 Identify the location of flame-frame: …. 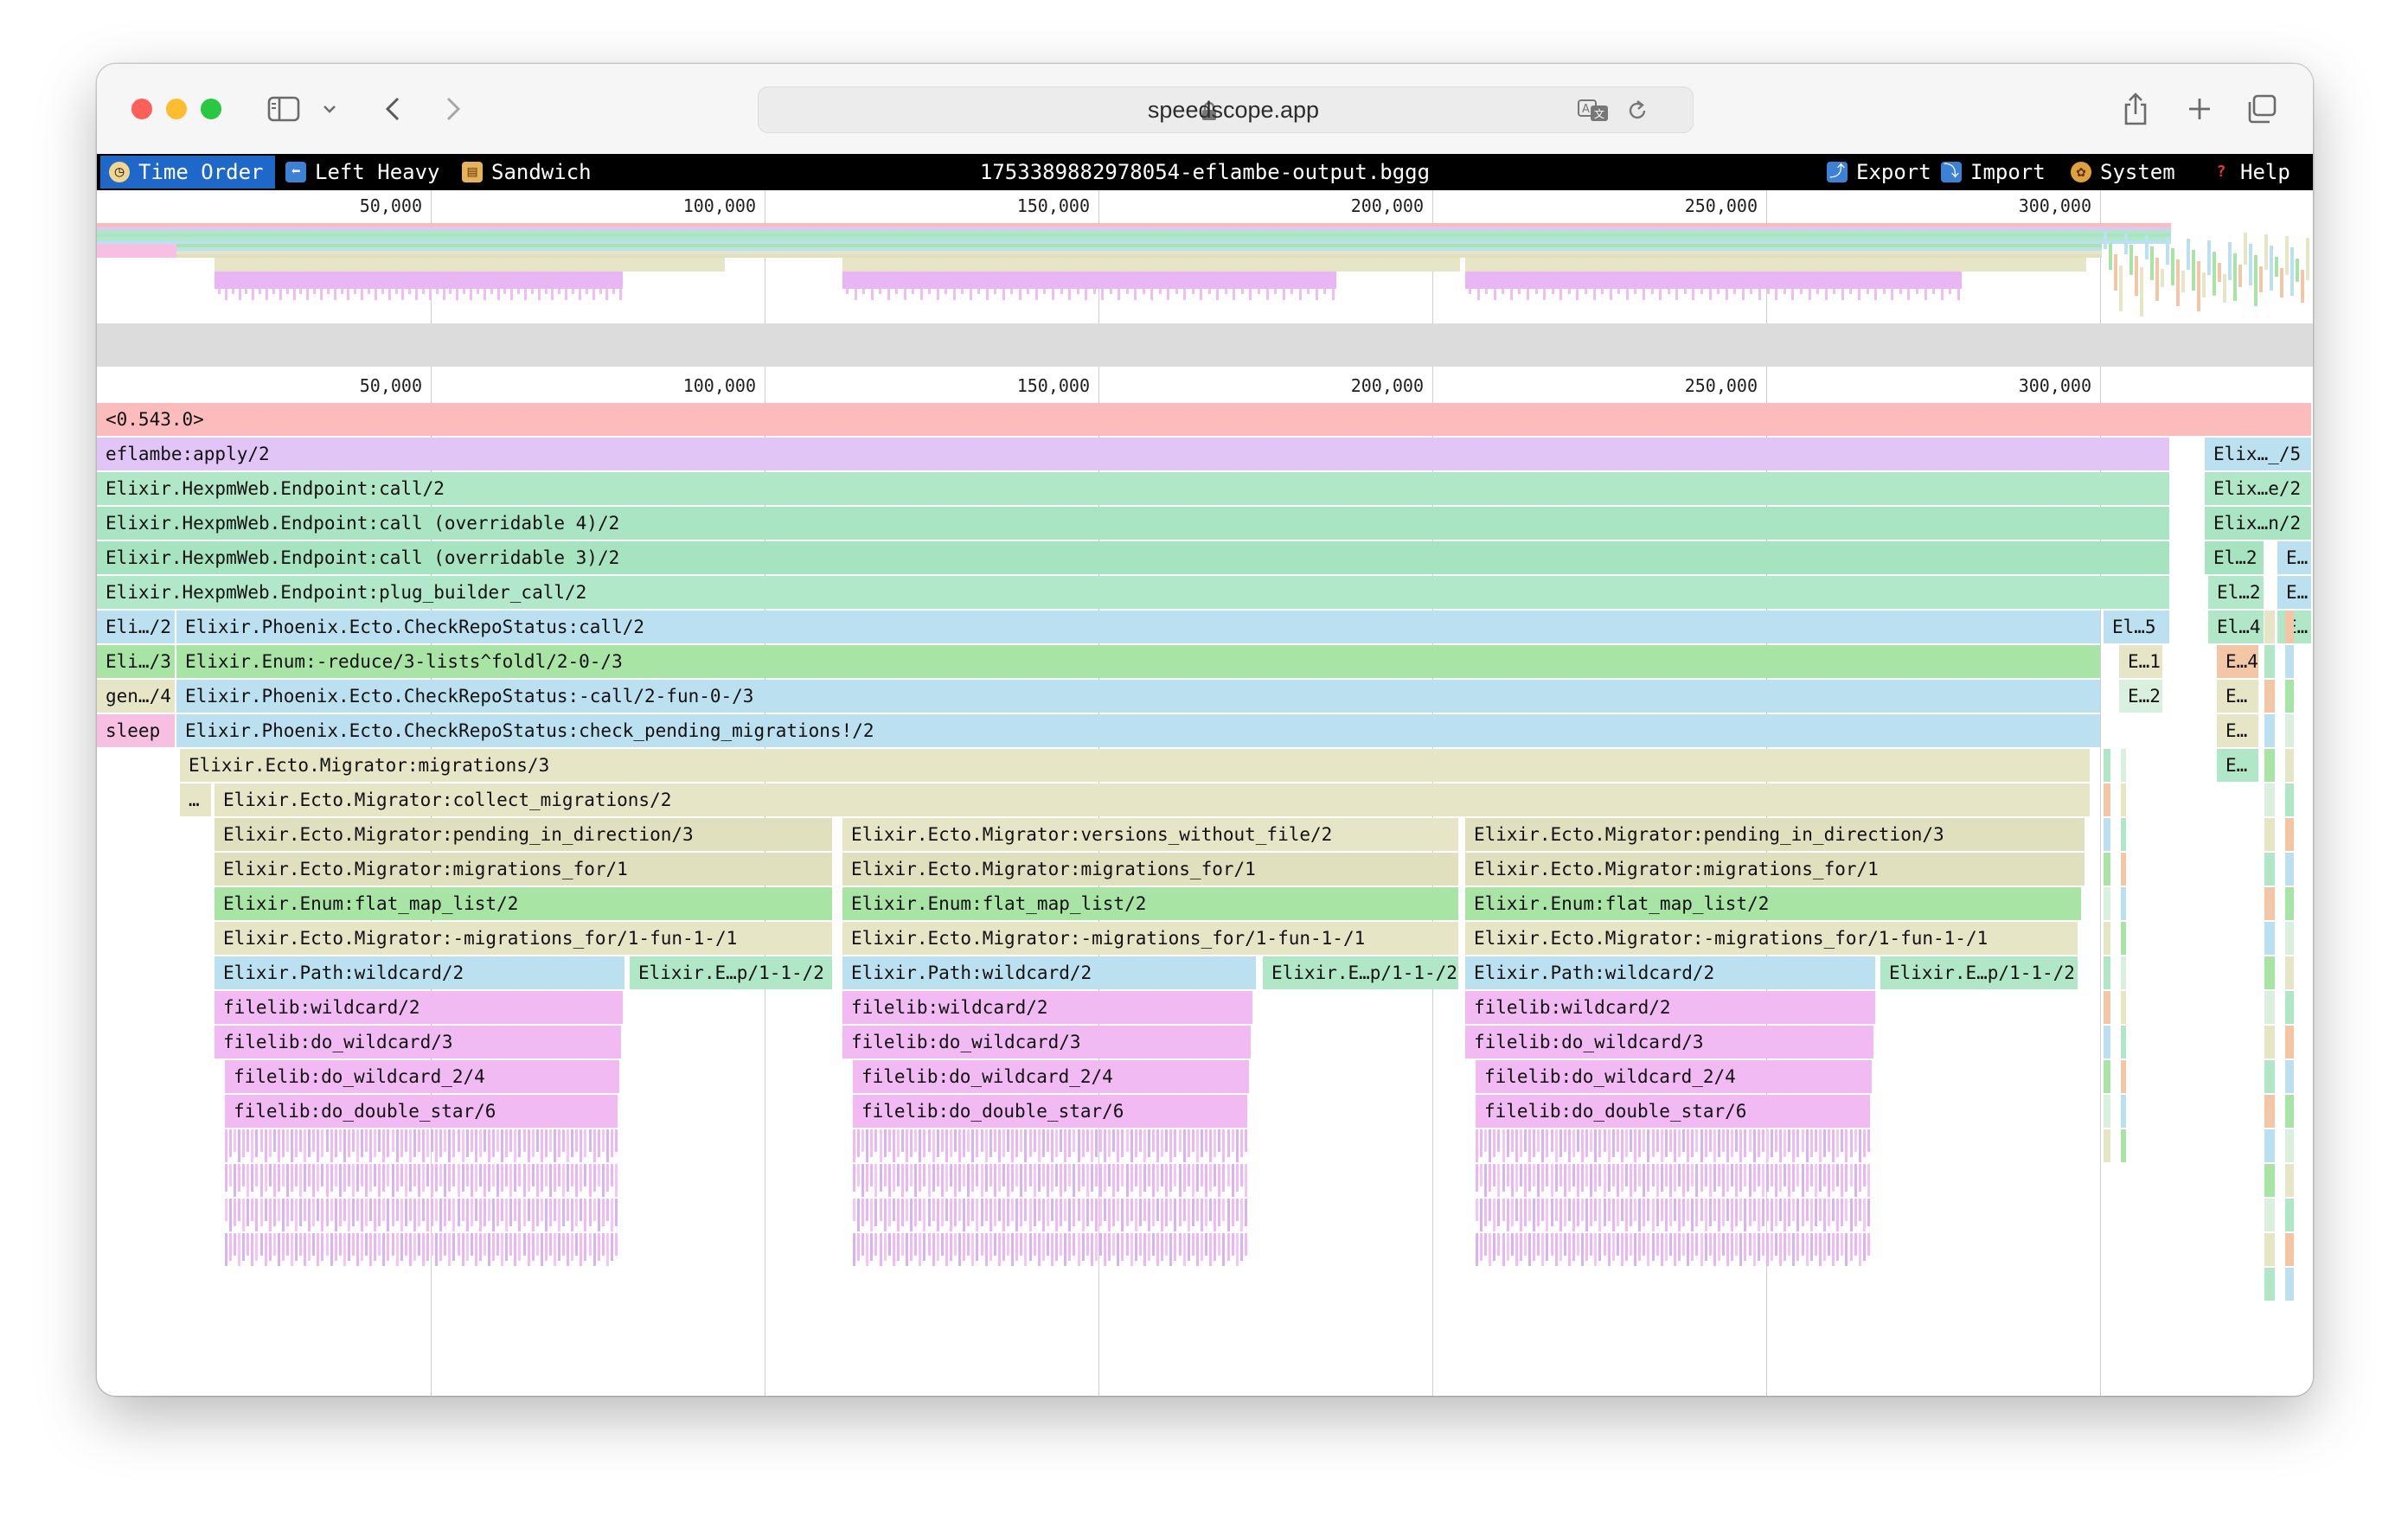
(195, 799).